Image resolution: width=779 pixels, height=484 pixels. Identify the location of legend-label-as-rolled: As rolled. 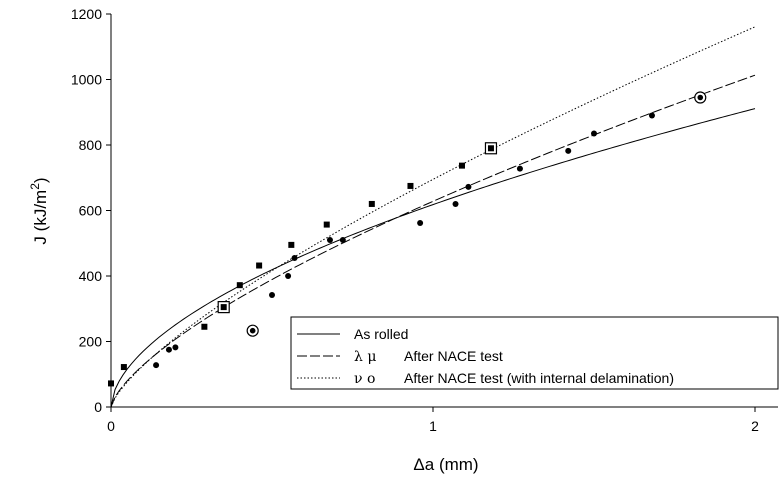
(381, 334).